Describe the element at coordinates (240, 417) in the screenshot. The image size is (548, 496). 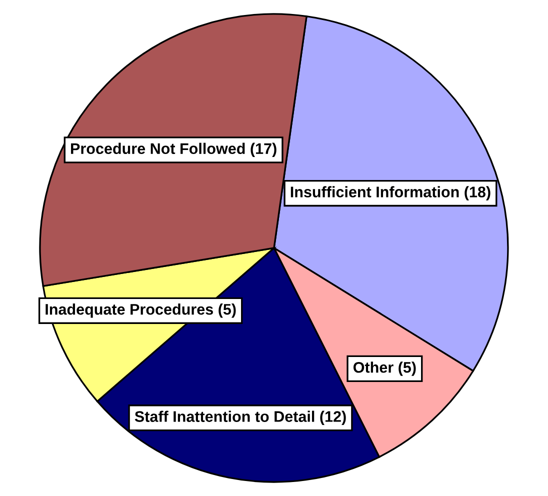
I see `slice-label: Staff Inattention to Detail (12)` at that location.